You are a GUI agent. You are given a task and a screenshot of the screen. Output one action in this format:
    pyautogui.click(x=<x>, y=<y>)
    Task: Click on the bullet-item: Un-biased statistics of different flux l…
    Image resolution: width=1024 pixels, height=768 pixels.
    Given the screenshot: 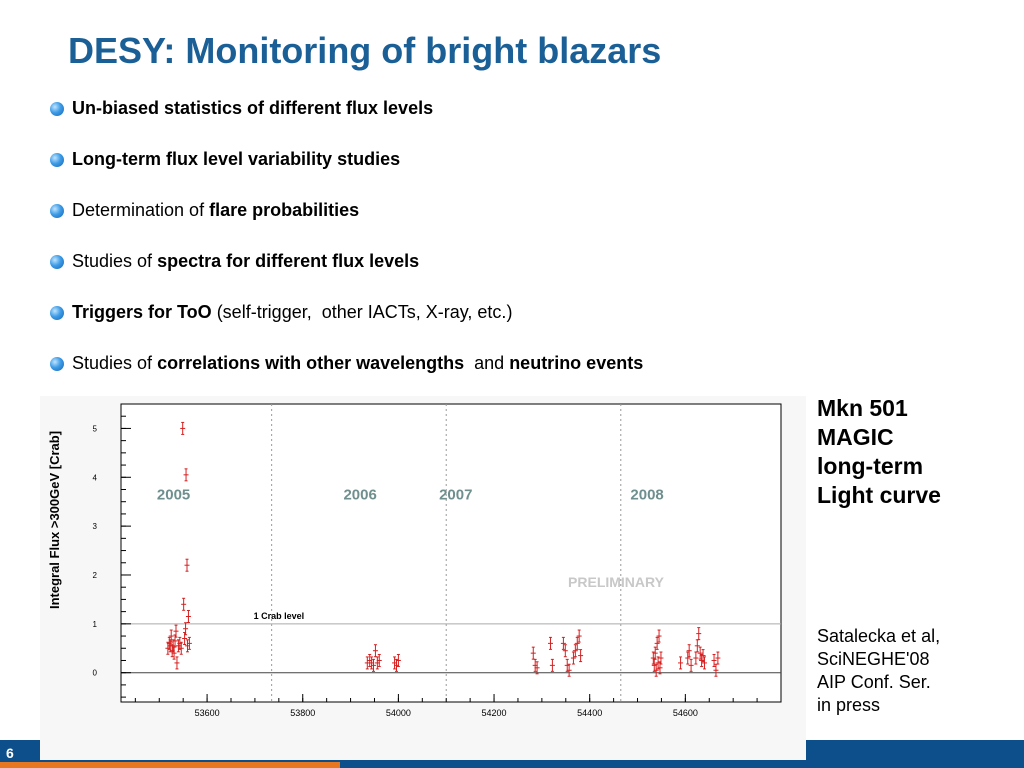 What is the action you would take?
    pyautogui.click(x=346, y=123)
    